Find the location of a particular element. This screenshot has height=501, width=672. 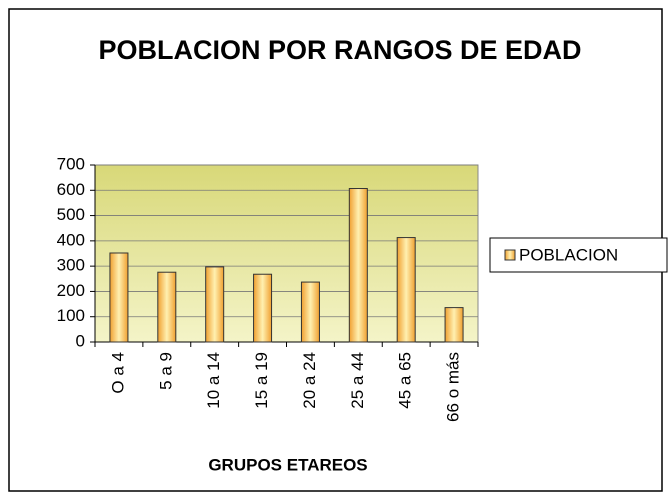

y-tick-label: 200 is located at coordinates (71, 290).